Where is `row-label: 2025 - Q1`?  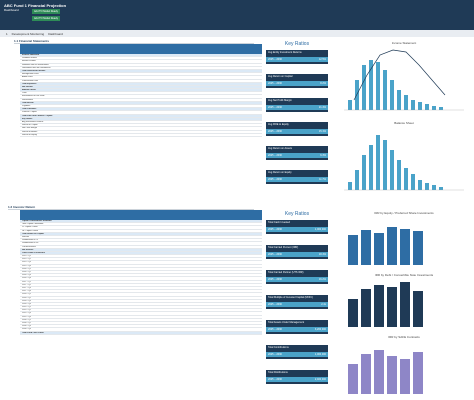 row-label: 2025 - Q1 is located at coordinates (26, 256).